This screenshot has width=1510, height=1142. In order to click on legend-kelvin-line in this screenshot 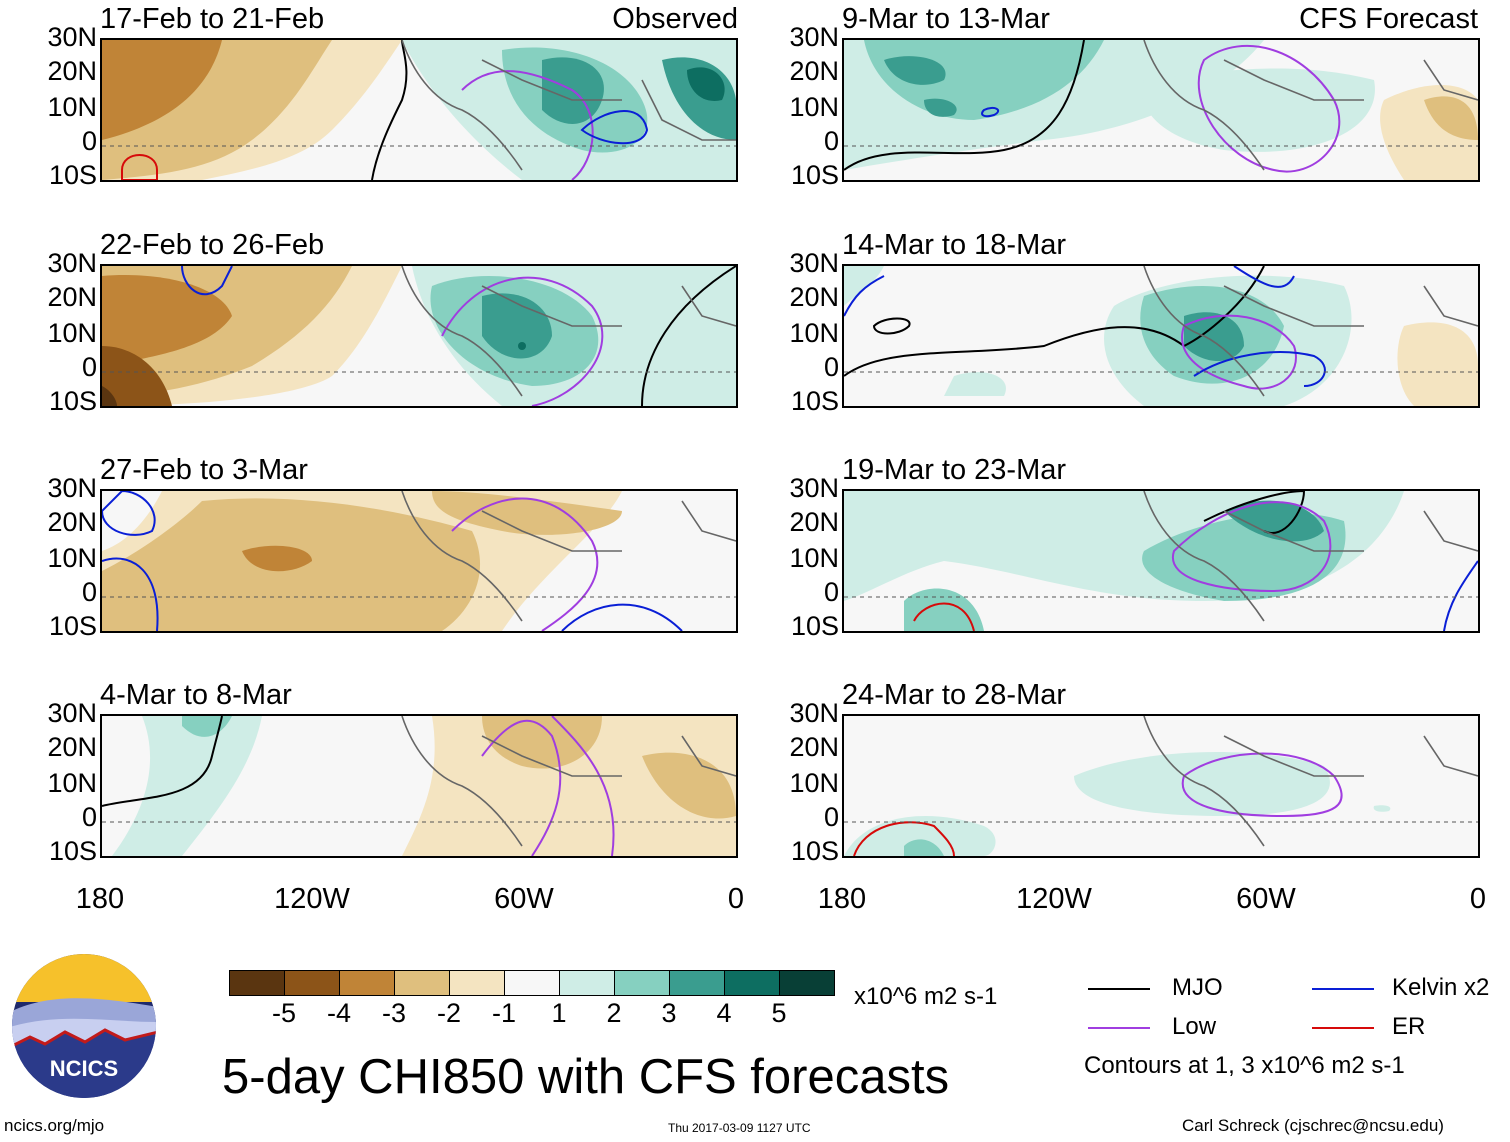, I will do `click(1343, 989)`.